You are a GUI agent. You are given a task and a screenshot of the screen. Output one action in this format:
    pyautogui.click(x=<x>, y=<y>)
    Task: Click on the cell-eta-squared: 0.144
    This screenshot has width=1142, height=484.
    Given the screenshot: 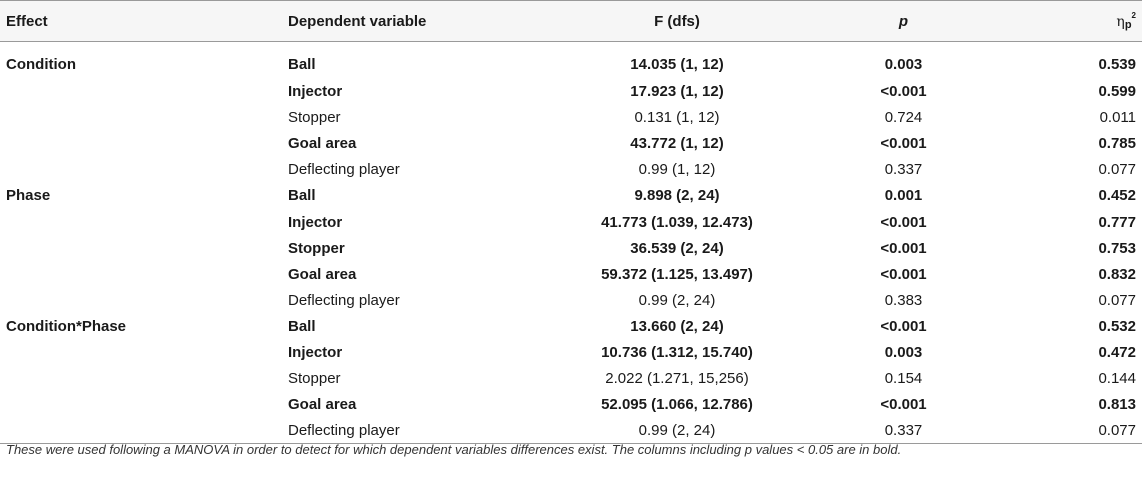 What is the action you would take?
    pyautogui.click(x=1117, y=379)
    